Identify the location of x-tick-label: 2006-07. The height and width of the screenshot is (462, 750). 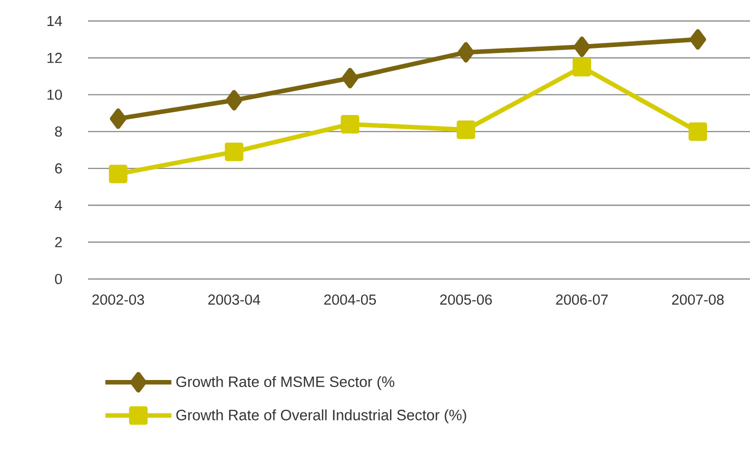
(582, 299).